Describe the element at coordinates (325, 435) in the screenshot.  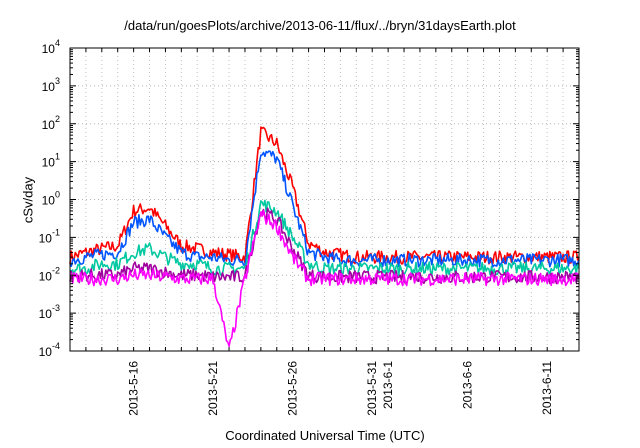
I see `x-axis-label: Coordinated Universal Time (UTC)` at that location.